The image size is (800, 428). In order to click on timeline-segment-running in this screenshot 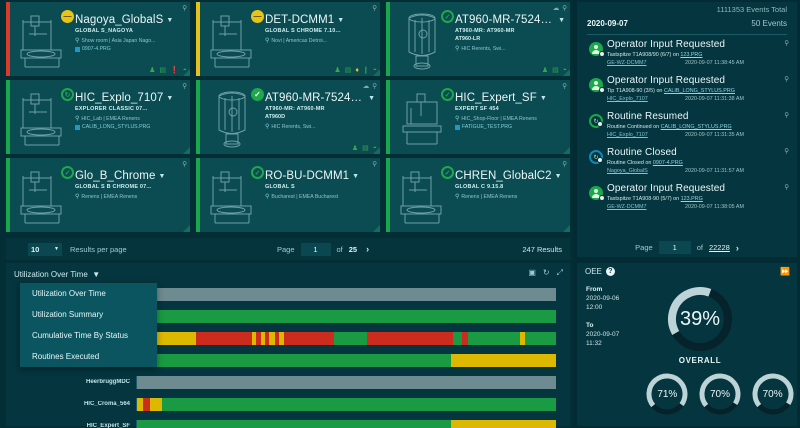, I will do `click(359, 404)`.